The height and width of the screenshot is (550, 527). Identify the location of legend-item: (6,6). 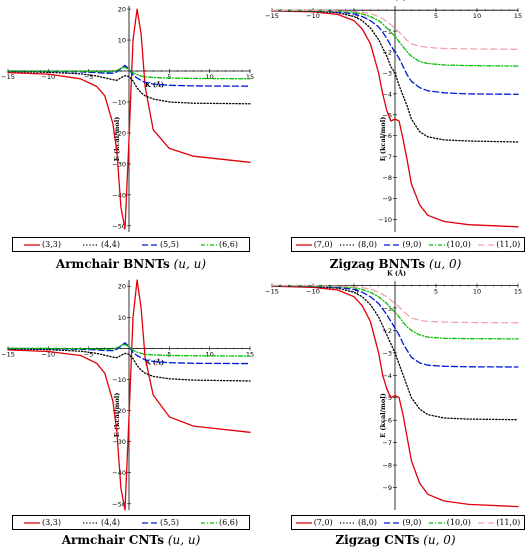
(219, 522).